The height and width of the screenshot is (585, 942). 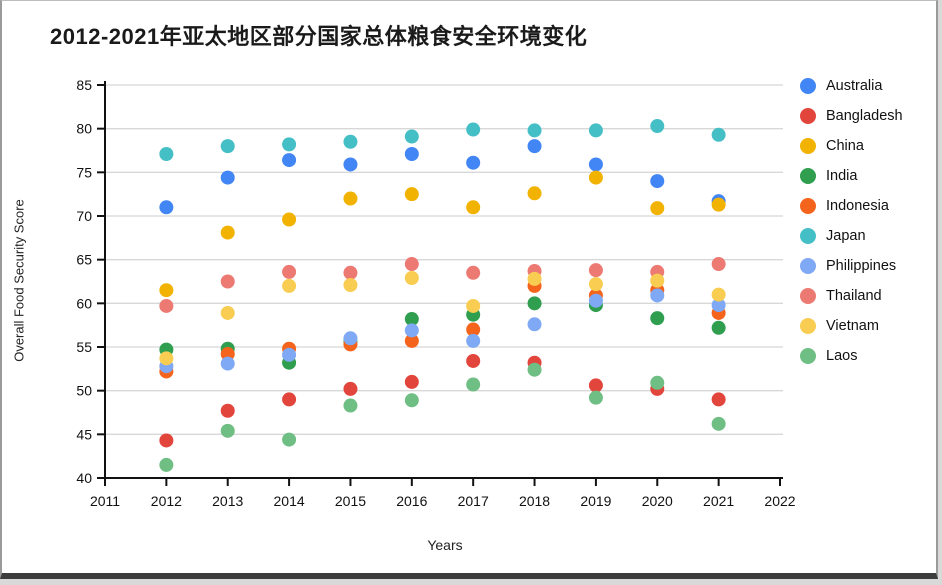 I want to click on data-point-vietnam-2016, so click(x=411, y=278).